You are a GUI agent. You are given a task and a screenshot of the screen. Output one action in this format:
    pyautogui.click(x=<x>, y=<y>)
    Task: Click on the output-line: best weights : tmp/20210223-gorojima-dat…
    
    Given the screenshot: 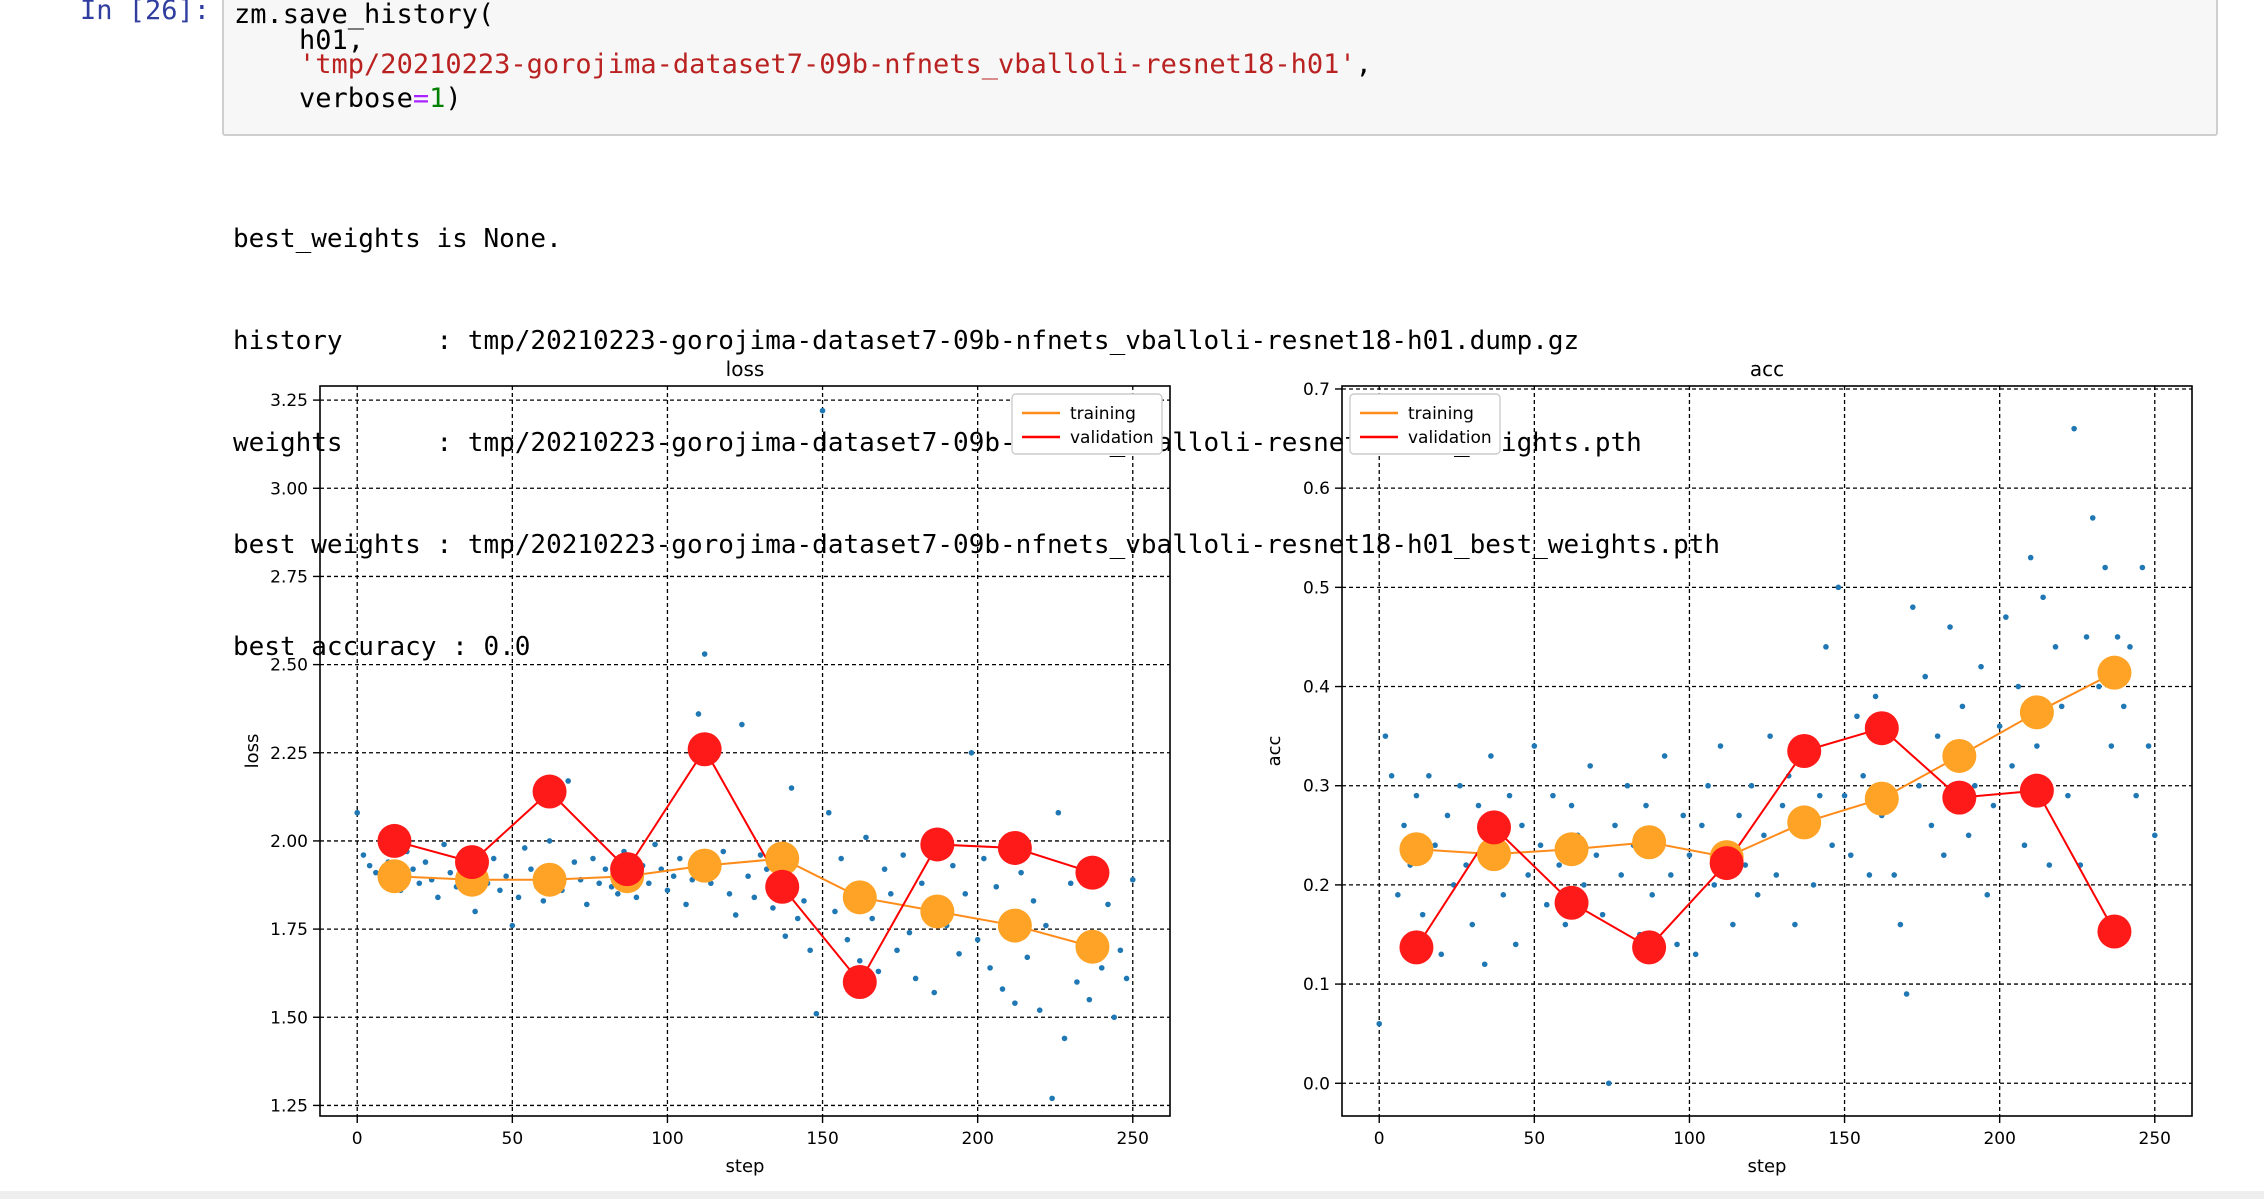 What is the action you would take?
    pyautogui.click(x=977, y=545)
    